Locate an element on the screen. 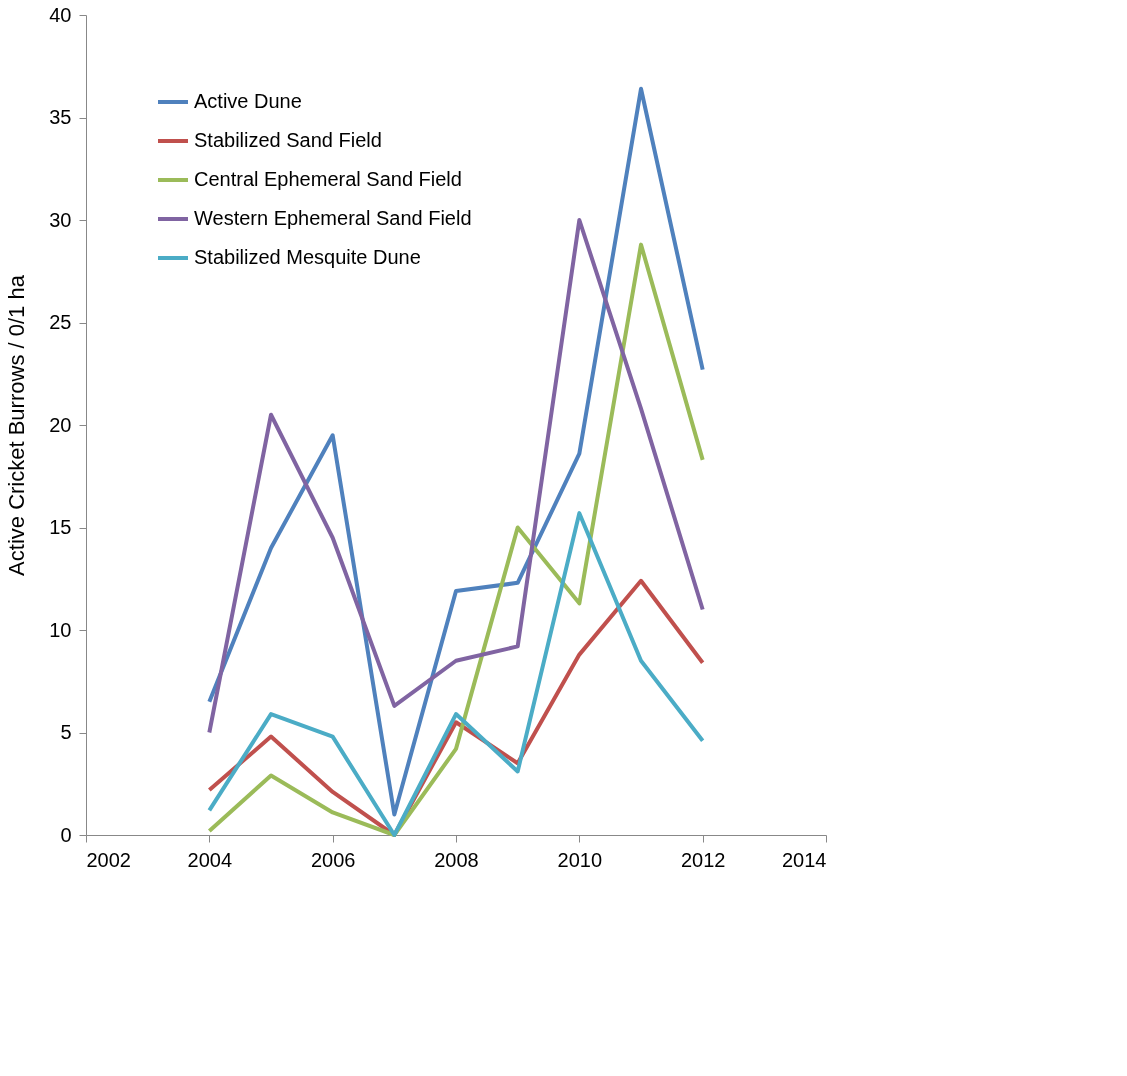  y-tick-label: 0 is located at coordinates (66, 834).